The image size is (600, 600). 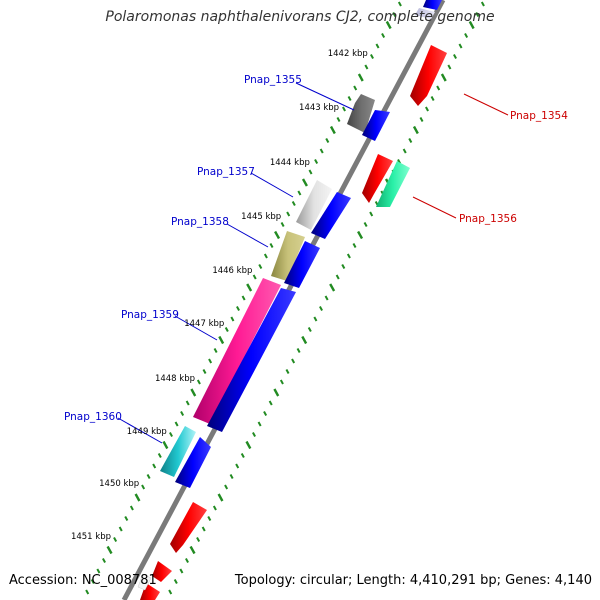 I want to click on gene-pnap-1360-partner-blue, so click(x=193, y=462).